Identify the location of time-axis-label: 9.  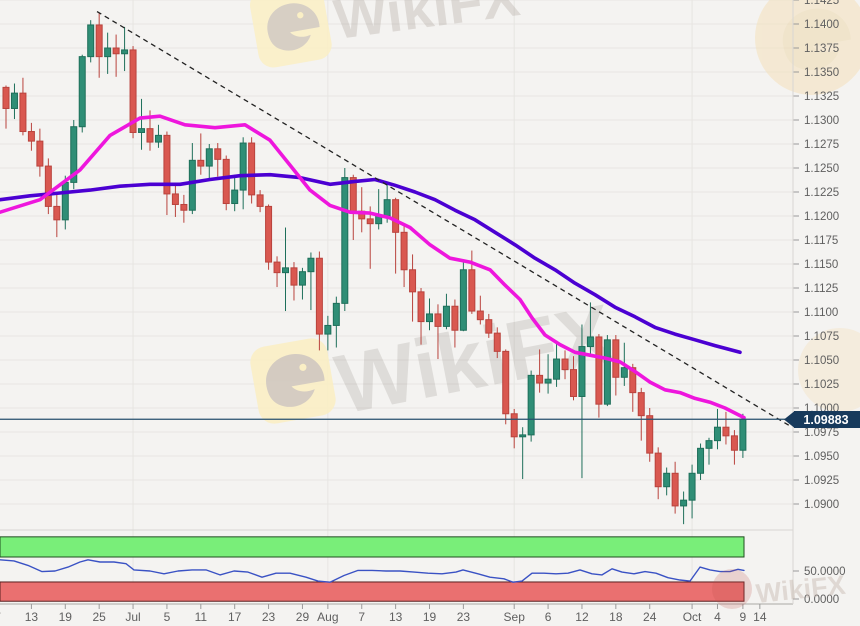
(743, 617).